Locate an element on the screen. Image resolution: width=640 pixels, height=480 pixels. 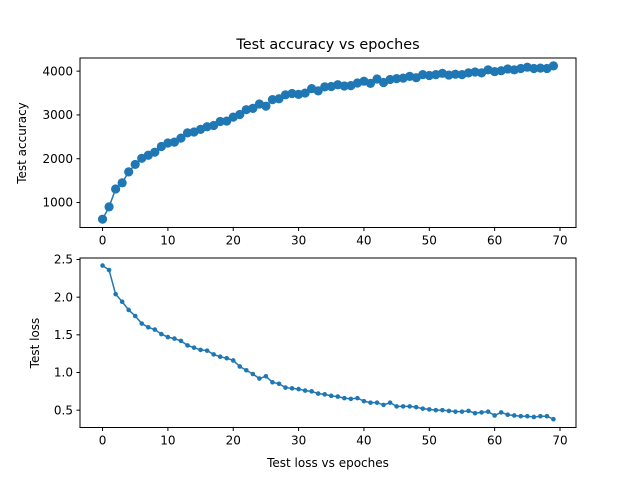
loss-y-axis-label: Test loss is located at coordinates (35, 344).